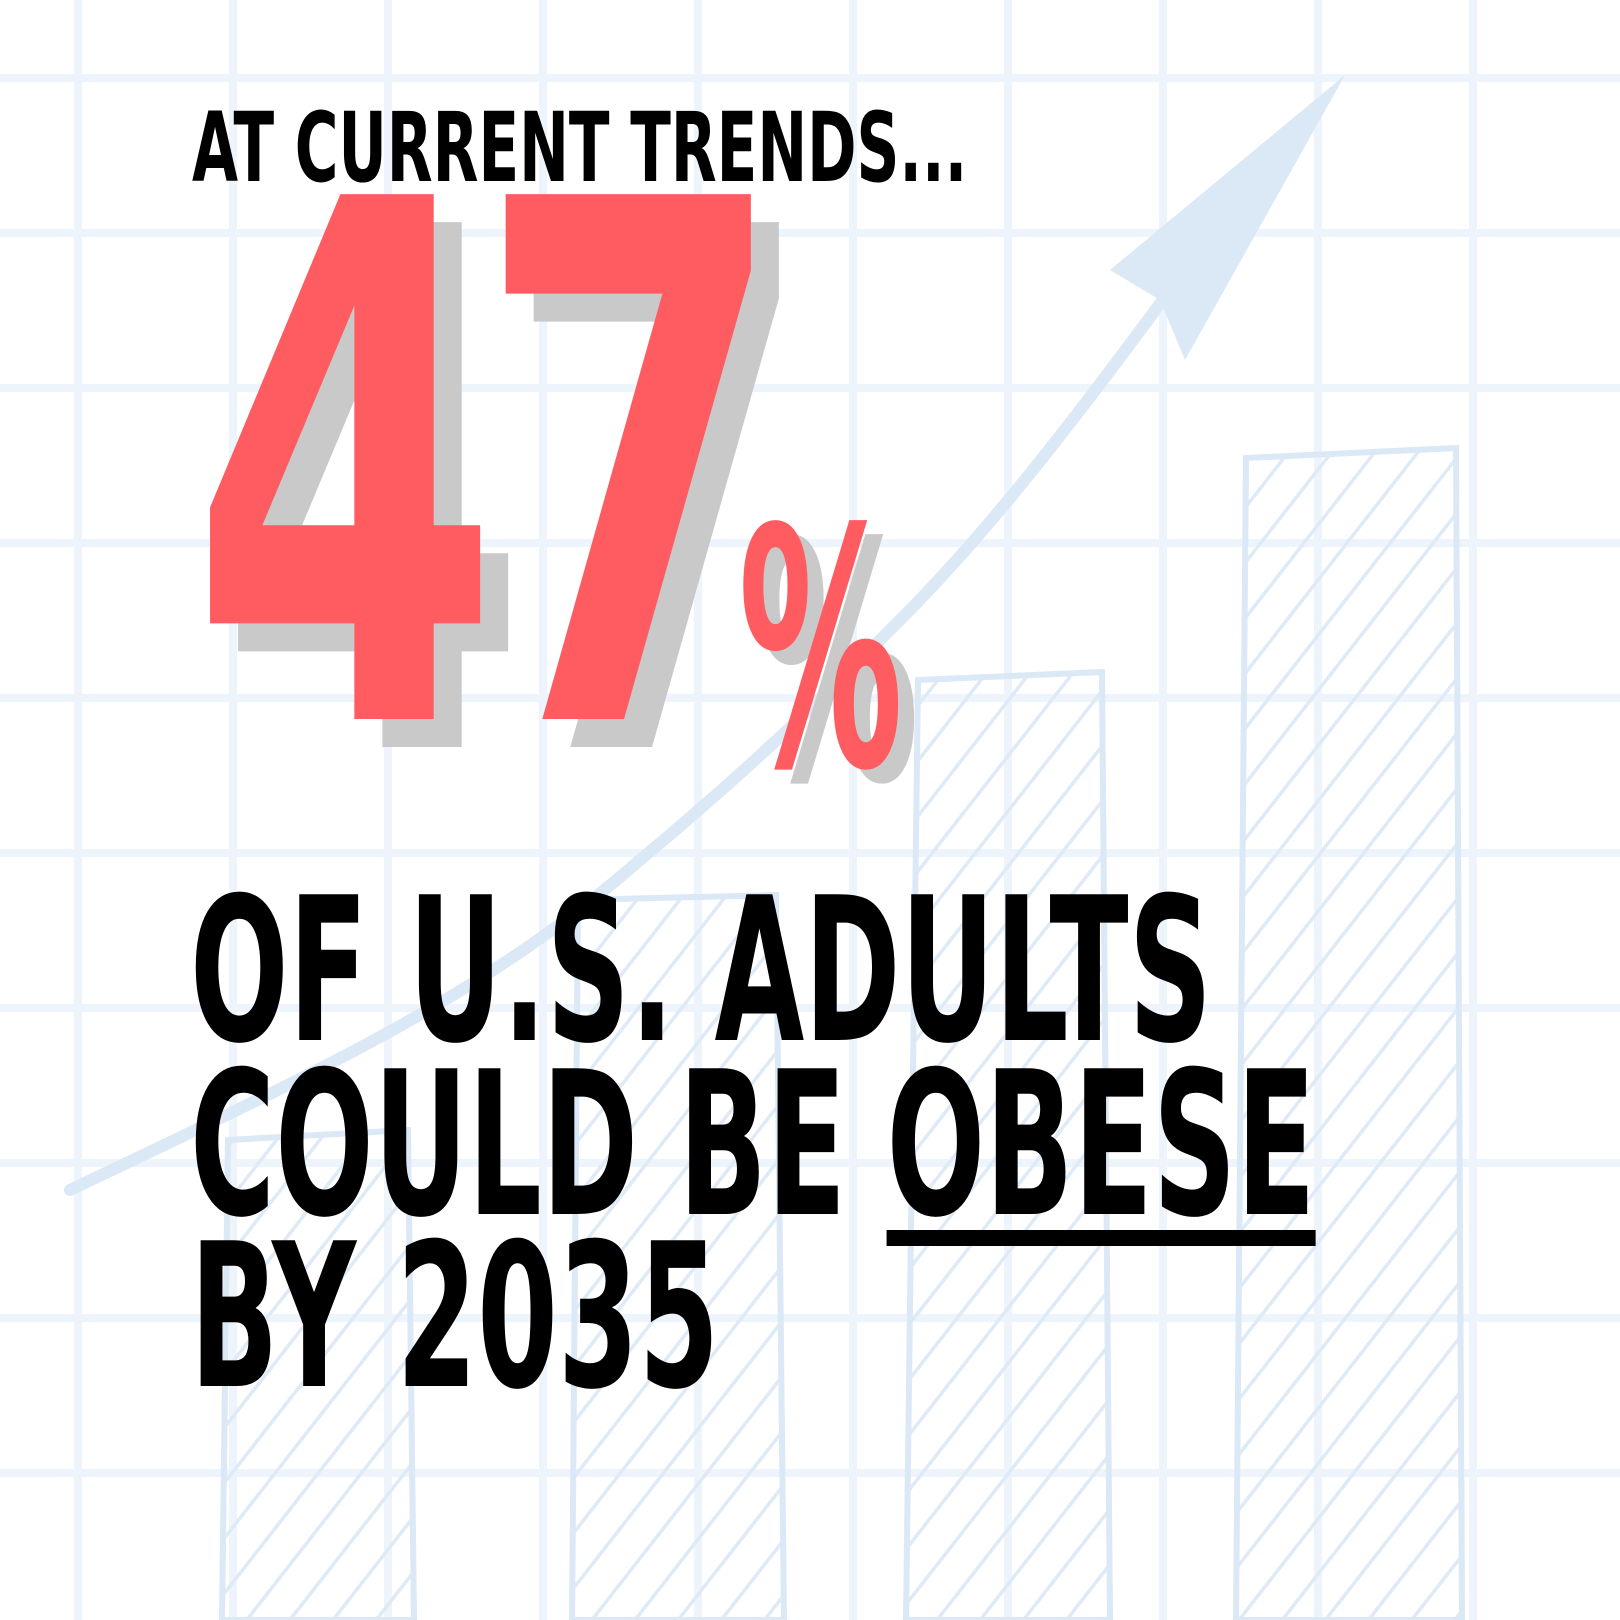  I want to click on subhead-line-3: BY 2035, so click(455, 1317).